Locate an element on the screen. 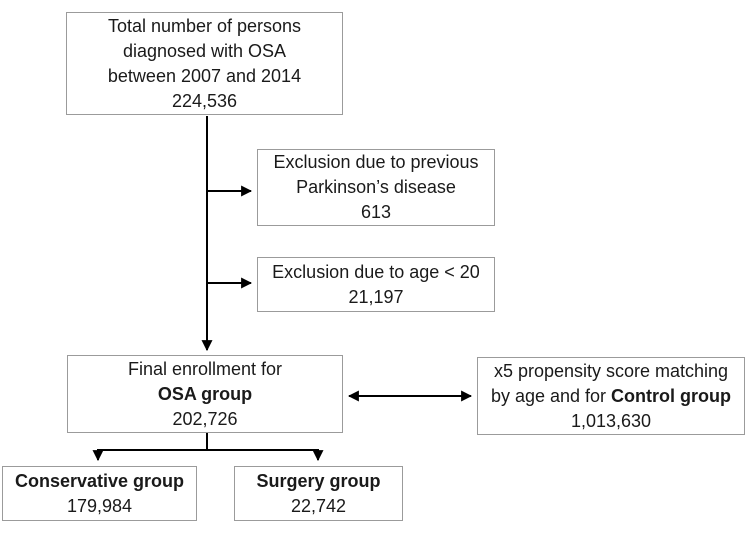 Image resolution: width=749 pixels, height=541 pixels. box-total-line-2: diagnosed with OSA is located at coordinates (204, 50).